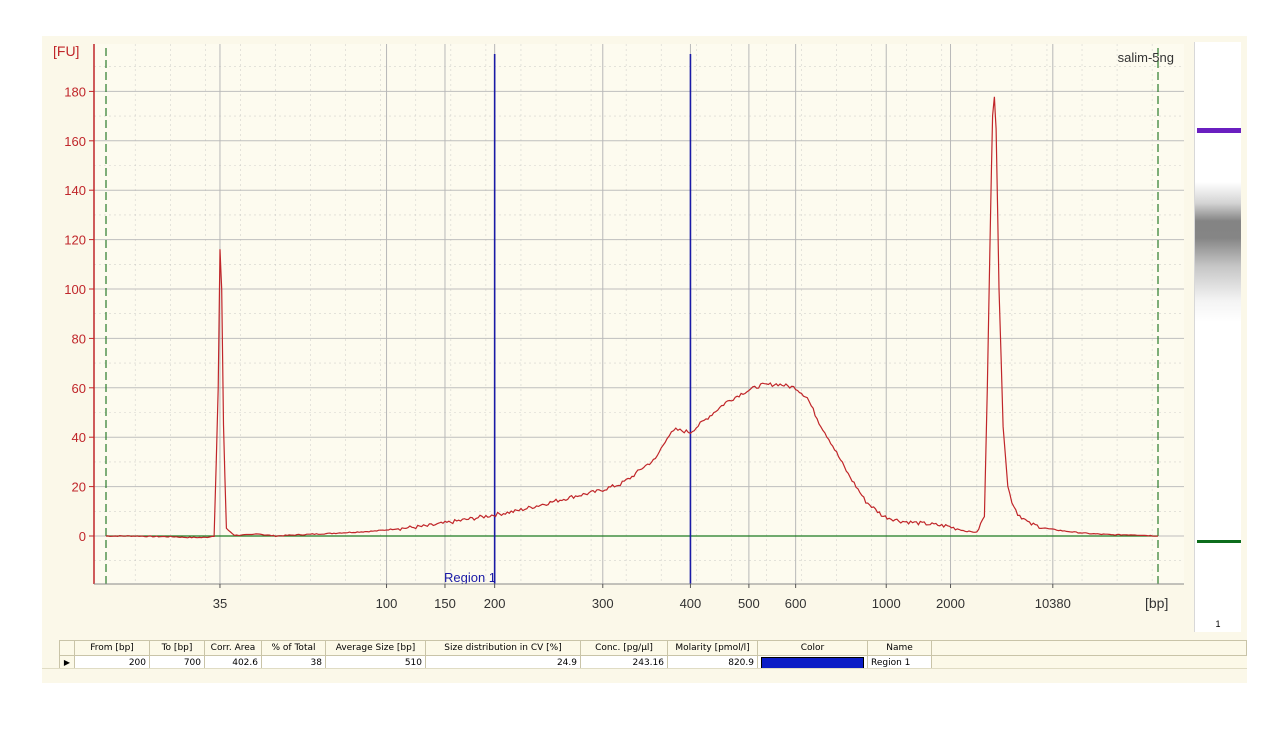 The width and height of the screenshot is (1280, 744). Describe the element at coordinates (220, 603) in the screenshot. I see `x-tick-label: 35` at that location.